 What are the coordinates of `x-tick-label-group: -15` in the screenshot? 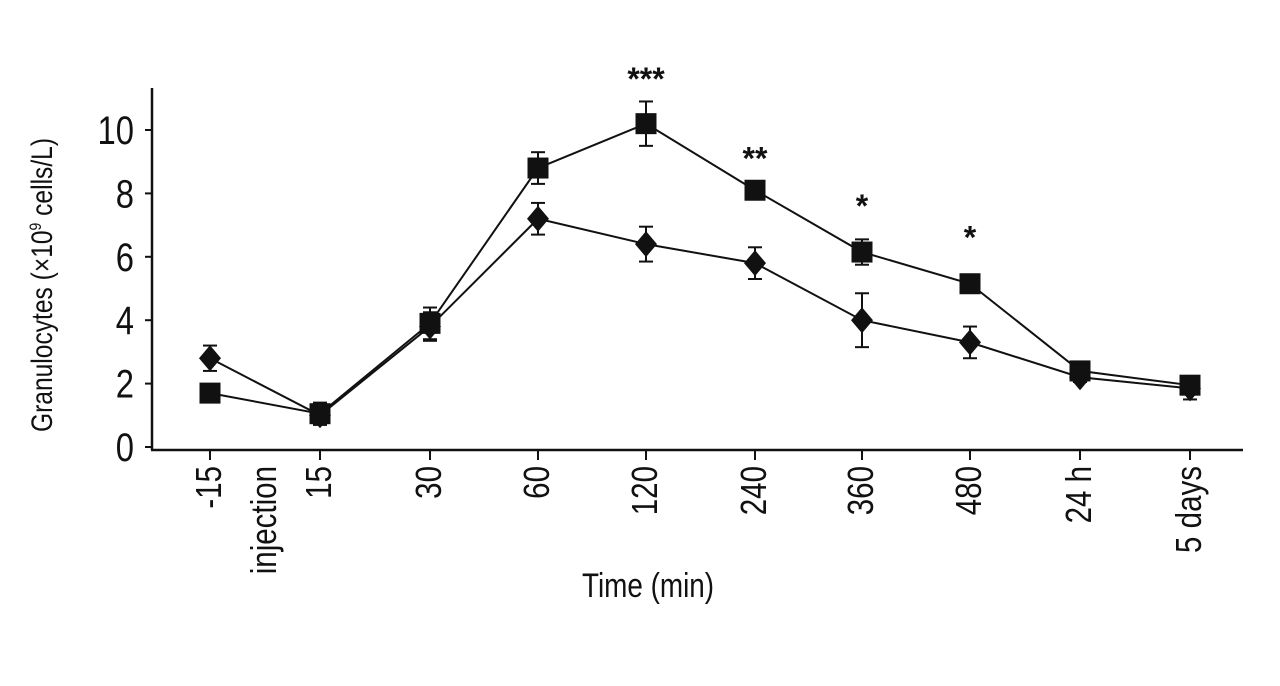 It's located at (208, 487).